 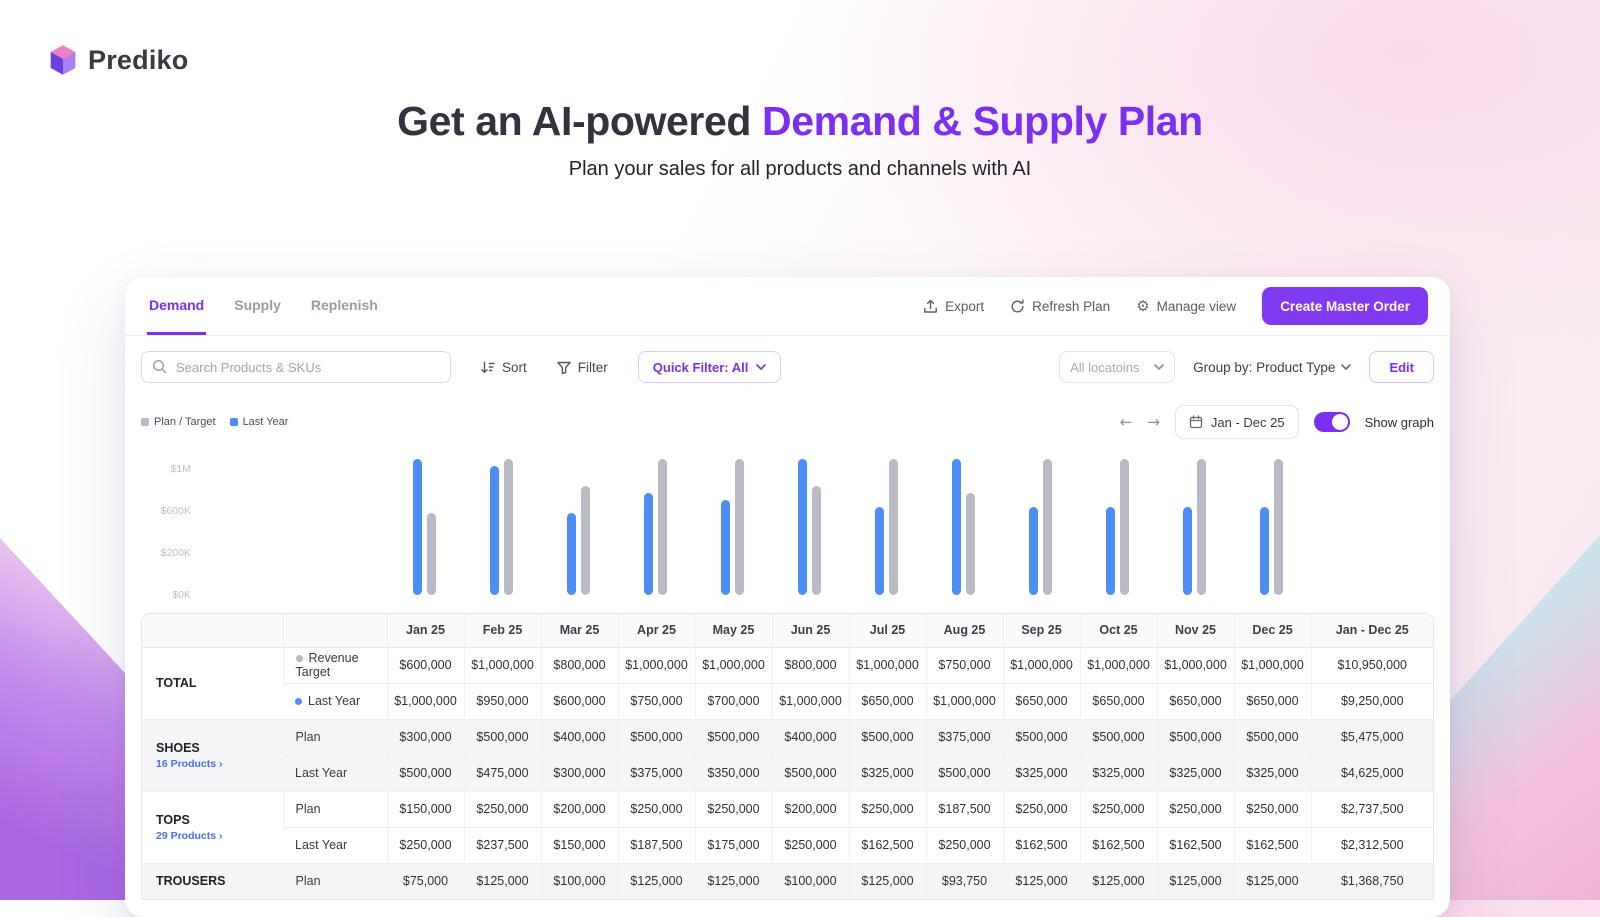 What do you see at coordinates (504, 367) in the screenshot?
I see `sort-button: Sort` at bounding box center [504, 367].